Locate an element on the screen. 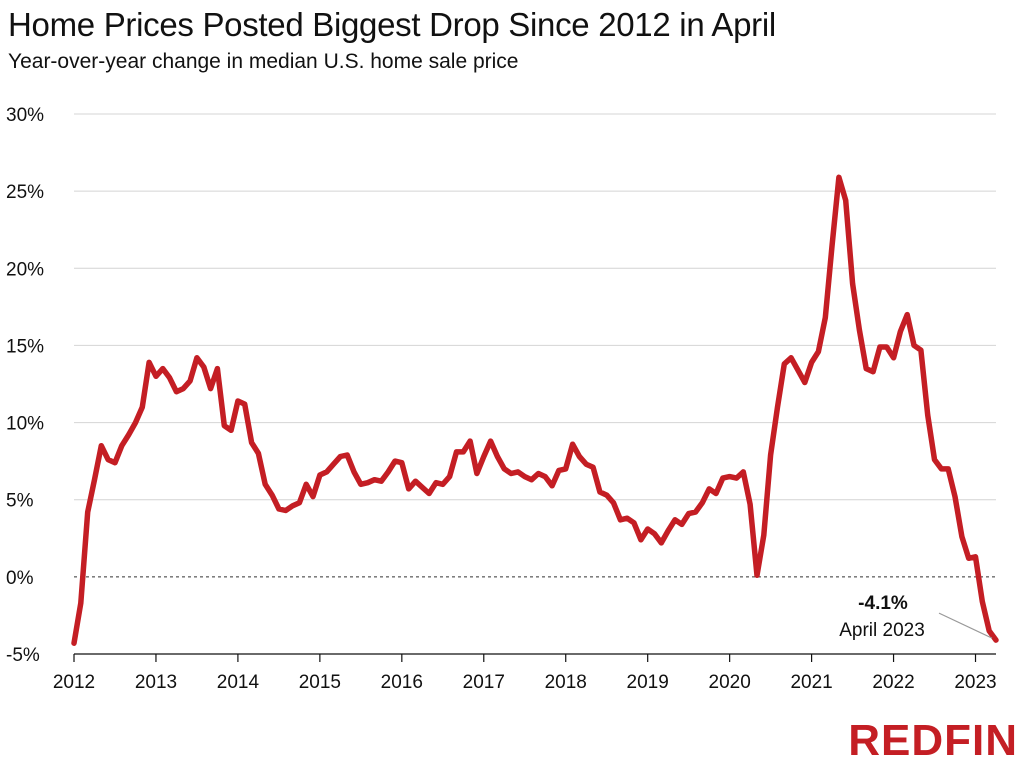 The image size is (1024, 770). x-tick-label: 2013 is located at coordinates (156, 682).